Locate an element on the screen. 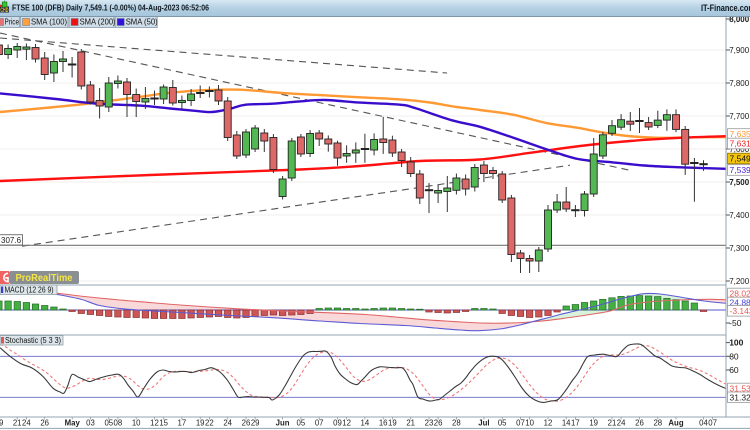  svg-text: Stochastic (5 3 3) is located at coordinates (33, 340).